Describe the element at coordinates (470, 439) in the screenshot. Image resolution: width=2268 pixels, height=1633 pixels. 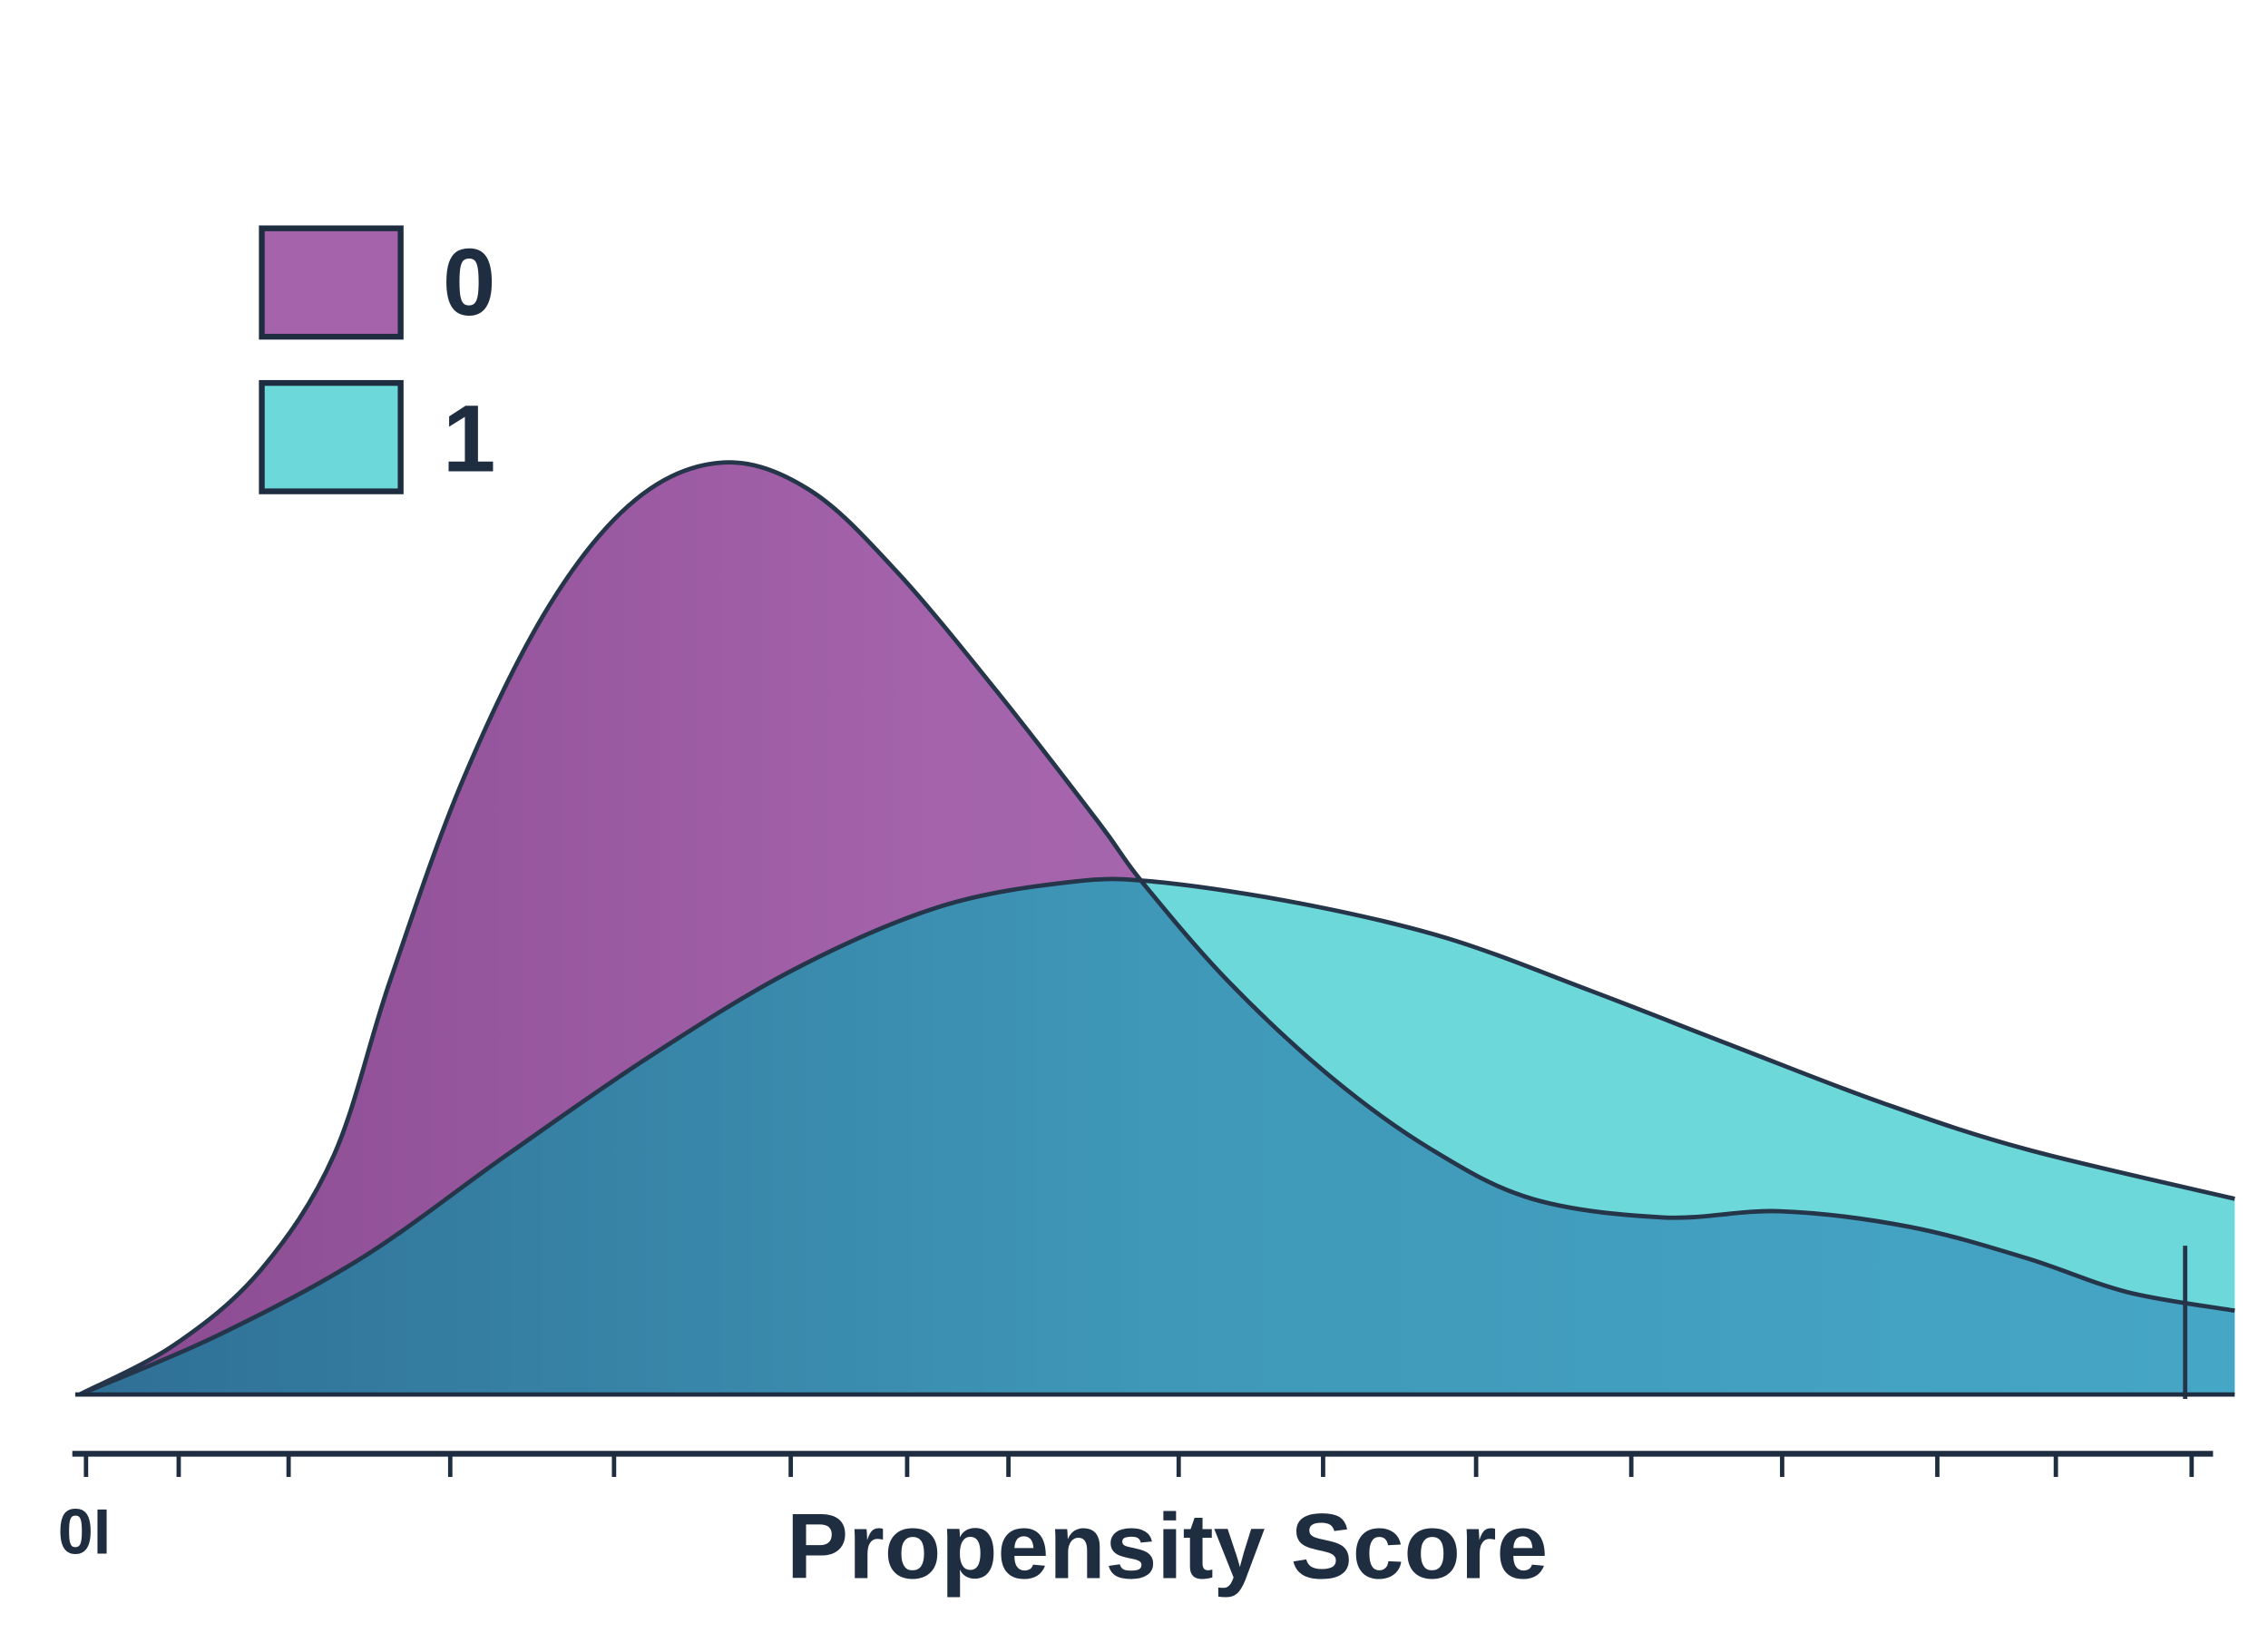
I see `legend-label-1: 1` at that location.